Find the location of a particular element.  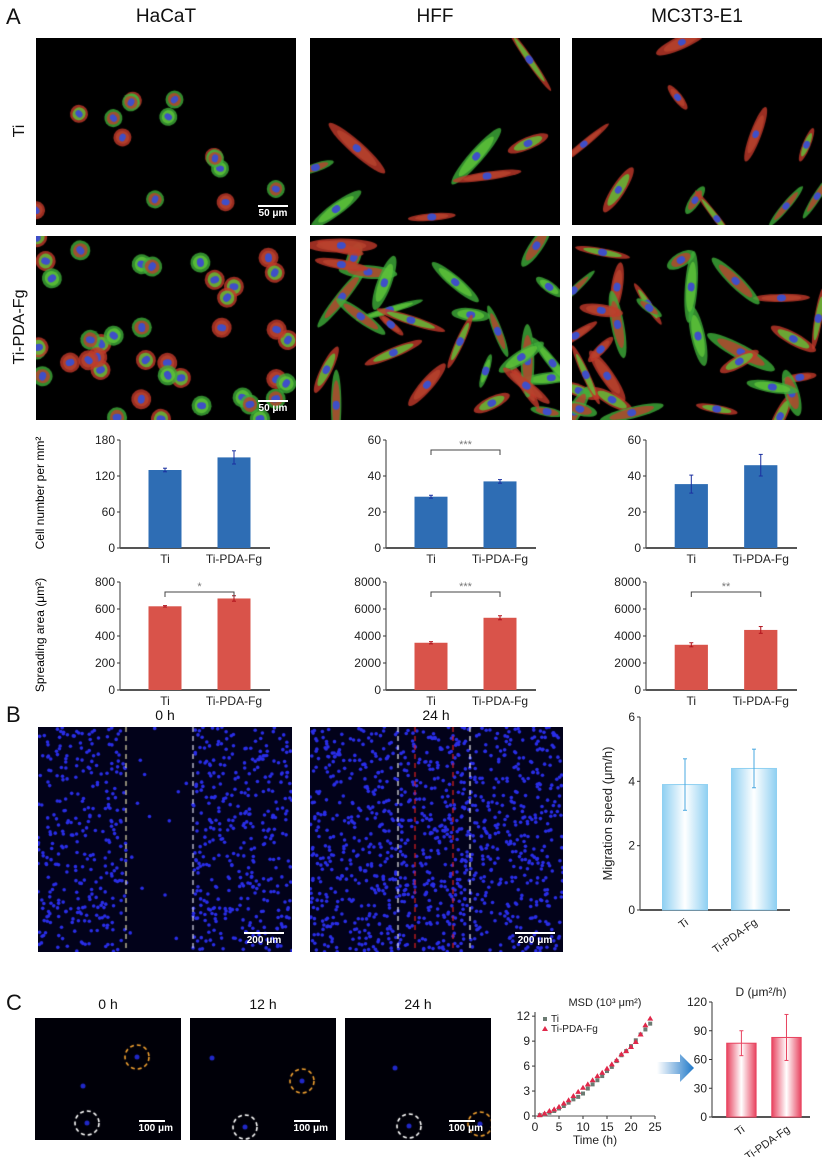

y-tick-label: 800 is located at coordinates (105, 582).